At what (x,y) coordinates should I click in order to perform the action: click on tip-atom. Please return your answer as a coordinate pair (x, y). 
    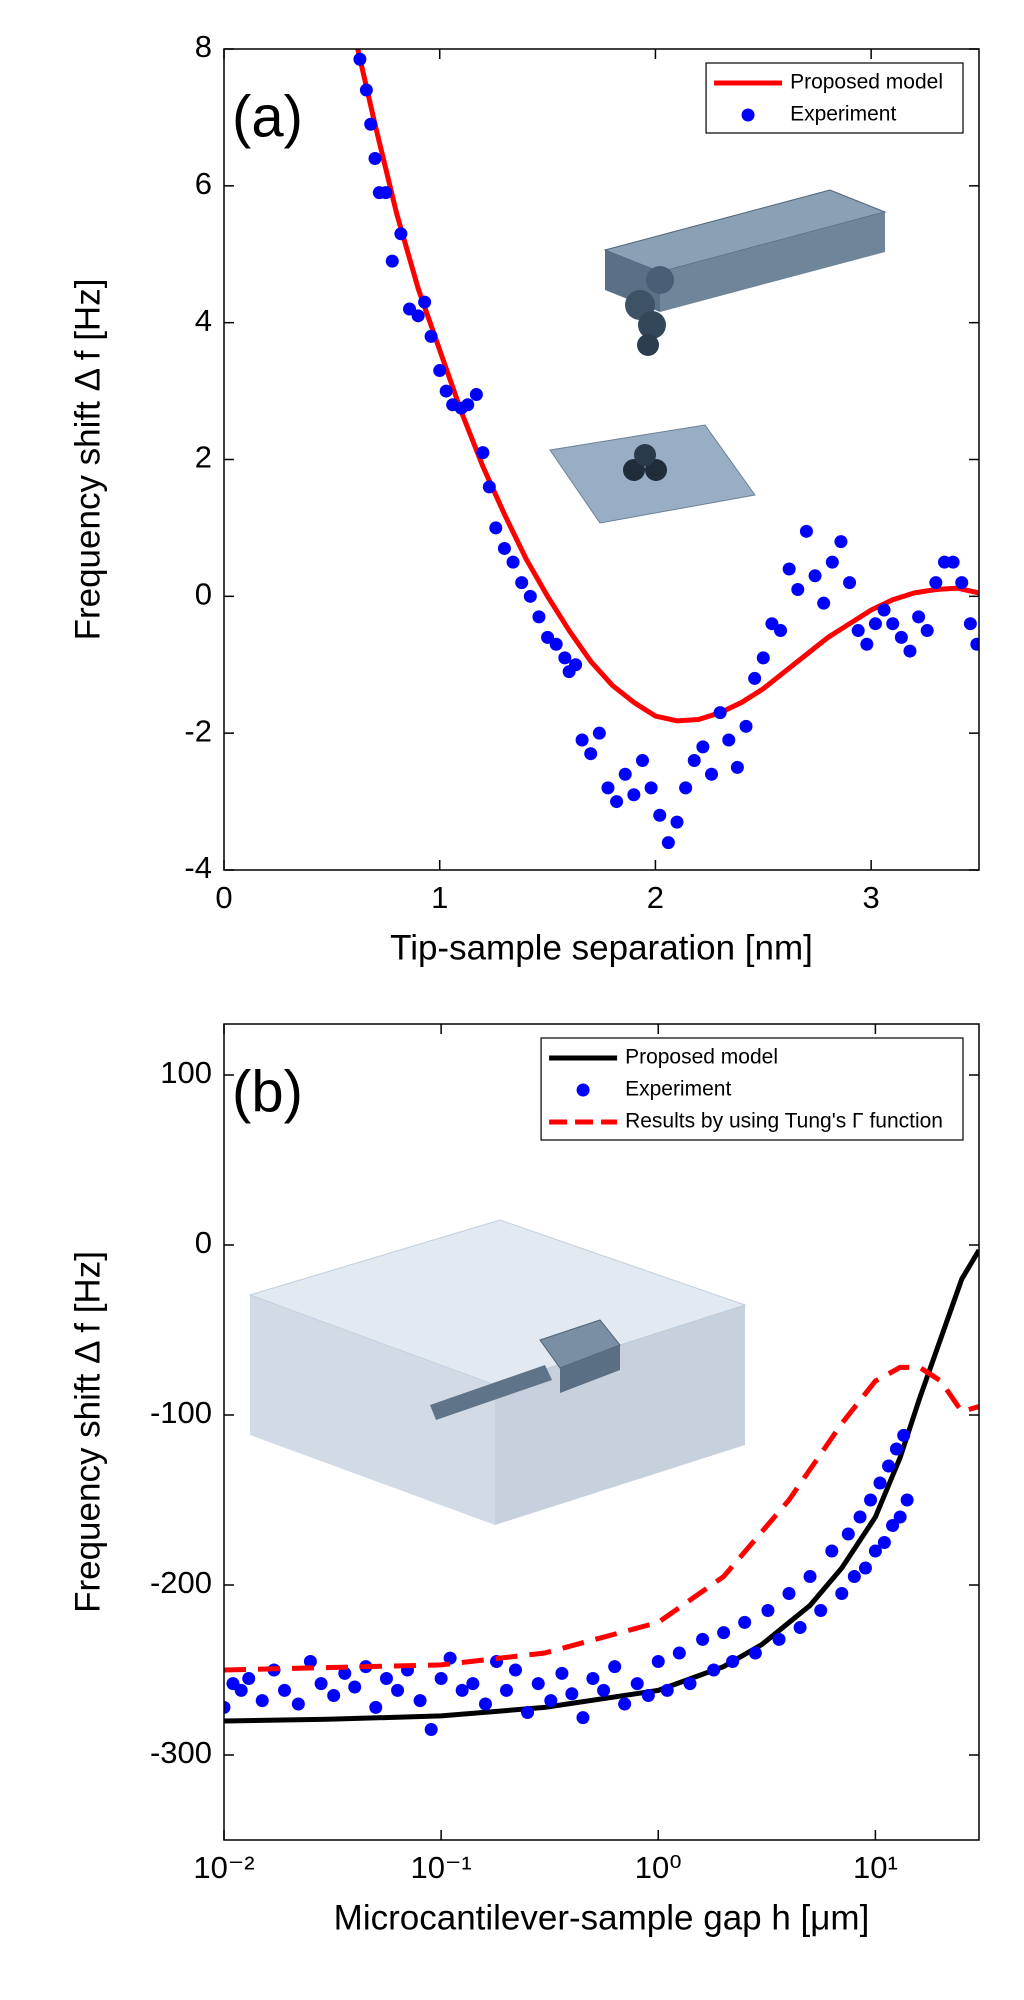
    Looking at the image, I should click on (660, 280).